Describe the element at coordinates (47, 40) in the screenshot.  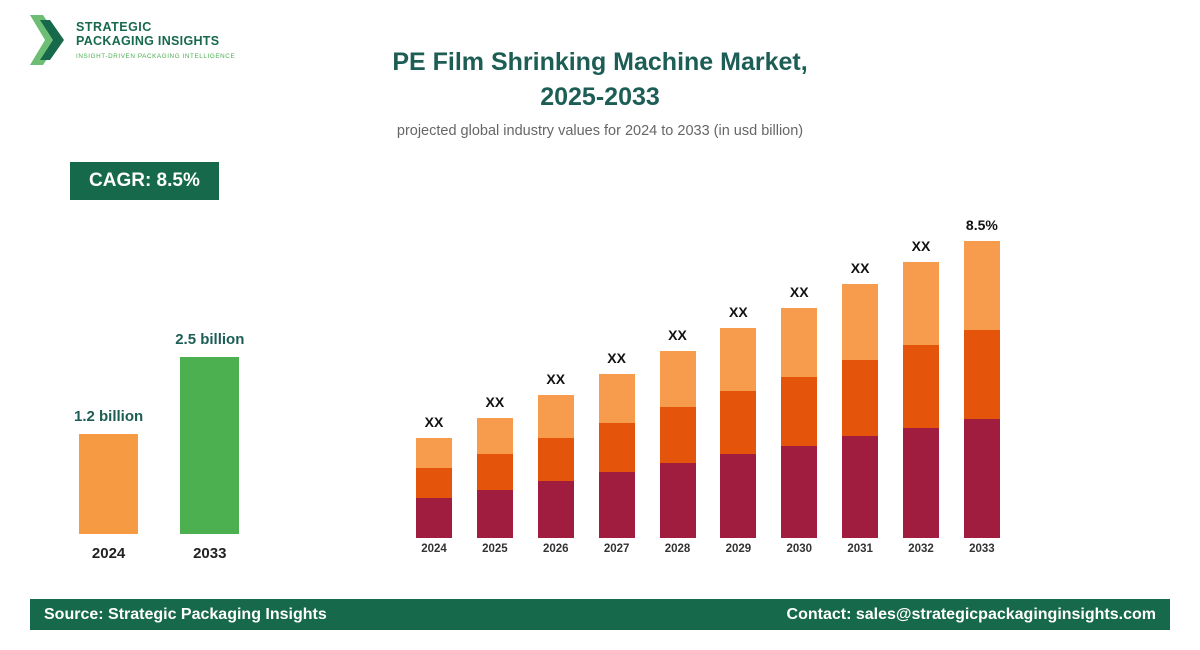
I see `logo-chevron-icon` at that location.